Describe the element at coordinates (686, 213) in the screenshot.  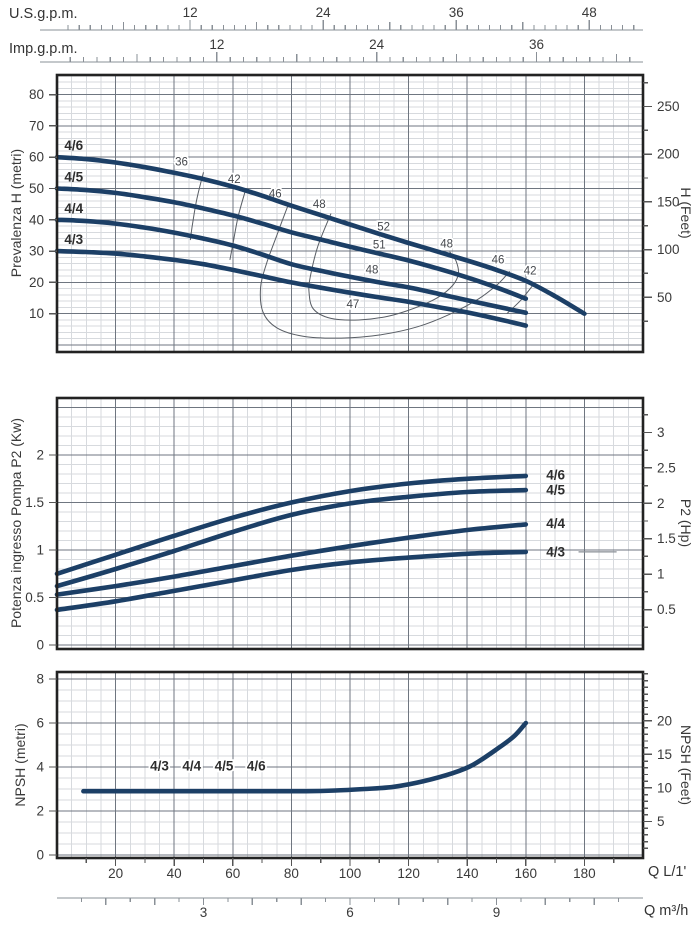
I see `head-right-axis-title: H (Feet)` at that location.